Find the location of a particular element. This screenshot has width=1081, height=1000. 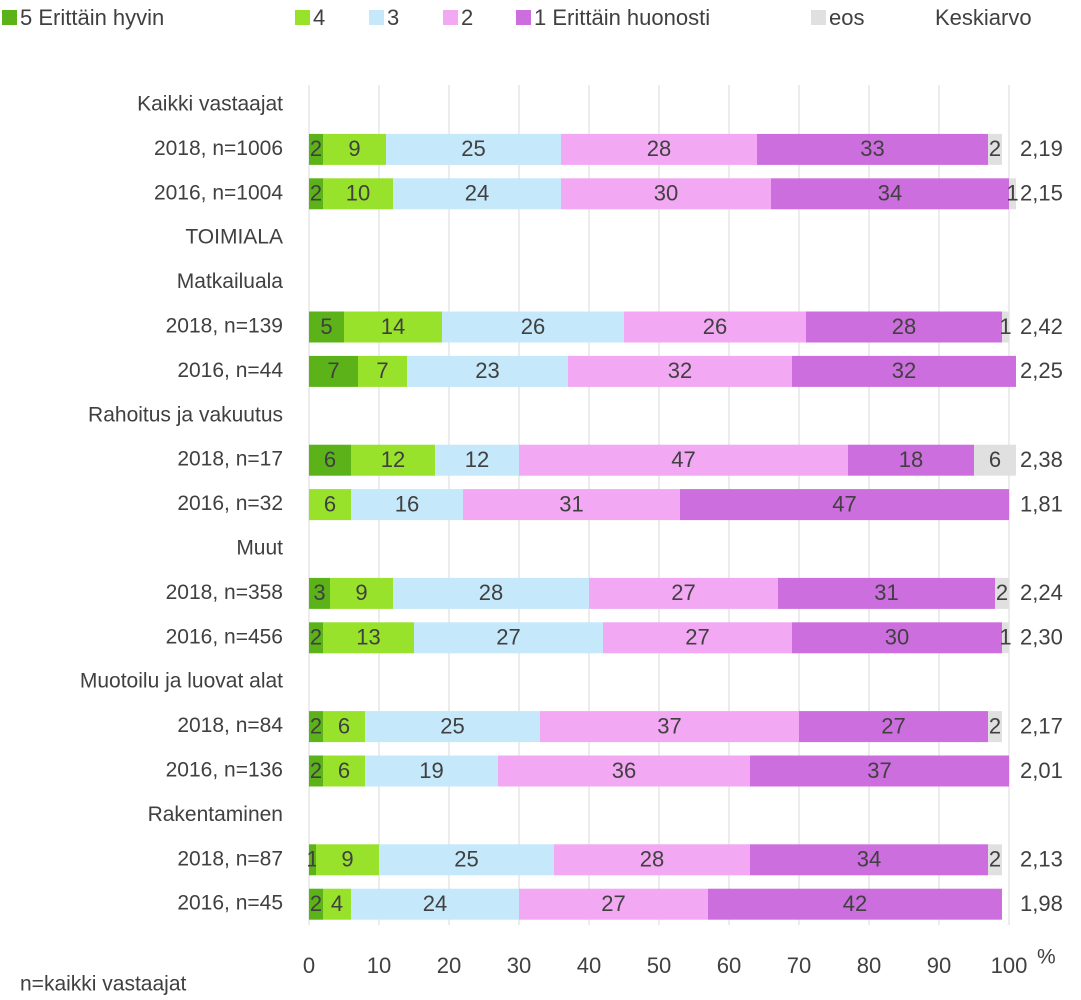

x-tick-label: 70 is located at coordinates (799, 965).